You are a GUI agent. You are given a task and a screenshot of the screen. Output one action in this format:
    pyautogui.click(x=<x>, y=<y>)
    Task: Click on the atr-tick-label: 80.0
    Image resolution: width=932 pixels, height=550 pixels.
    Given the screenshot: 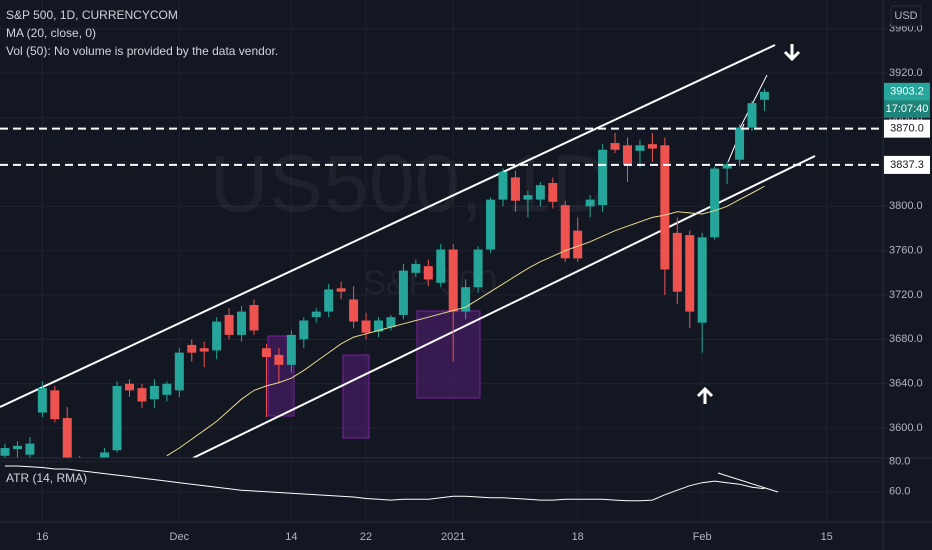 What is the action you would take?
    pyautogui.click(x=899, y=461)
    